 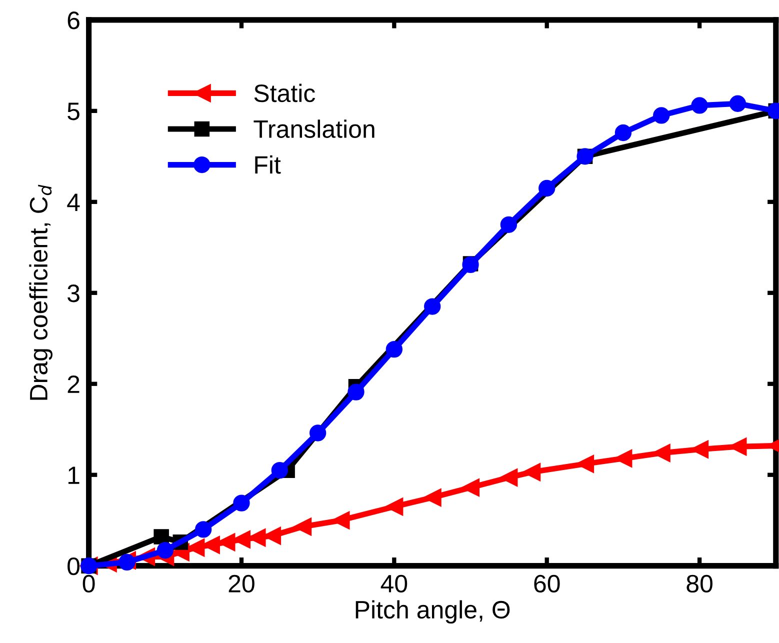 I want to click on y-tick-label: 0, so click(x=74, y=566).